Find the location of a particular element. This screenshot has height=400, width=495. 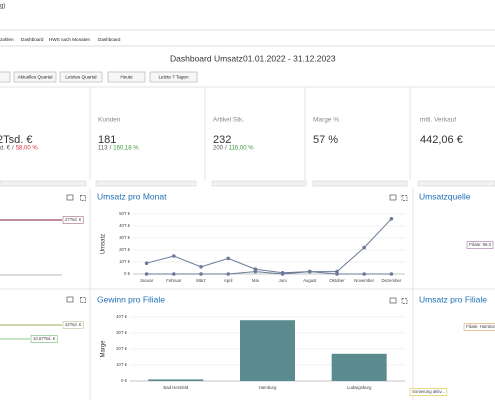

kpi-value: 181 is located at coordinates (107, 140).